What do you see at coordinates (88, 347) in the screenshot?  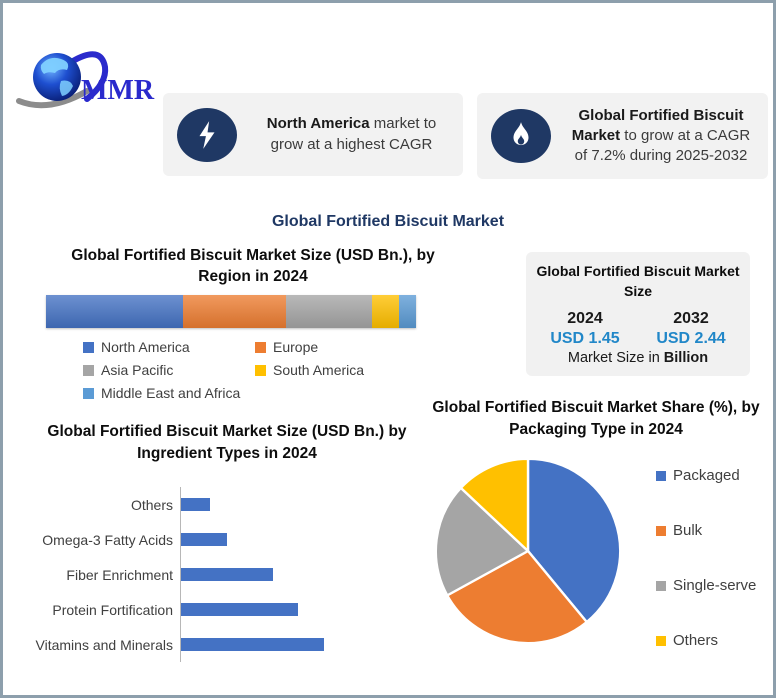 I see `legend-swatch-north-america` at bounding box center [88, 347].